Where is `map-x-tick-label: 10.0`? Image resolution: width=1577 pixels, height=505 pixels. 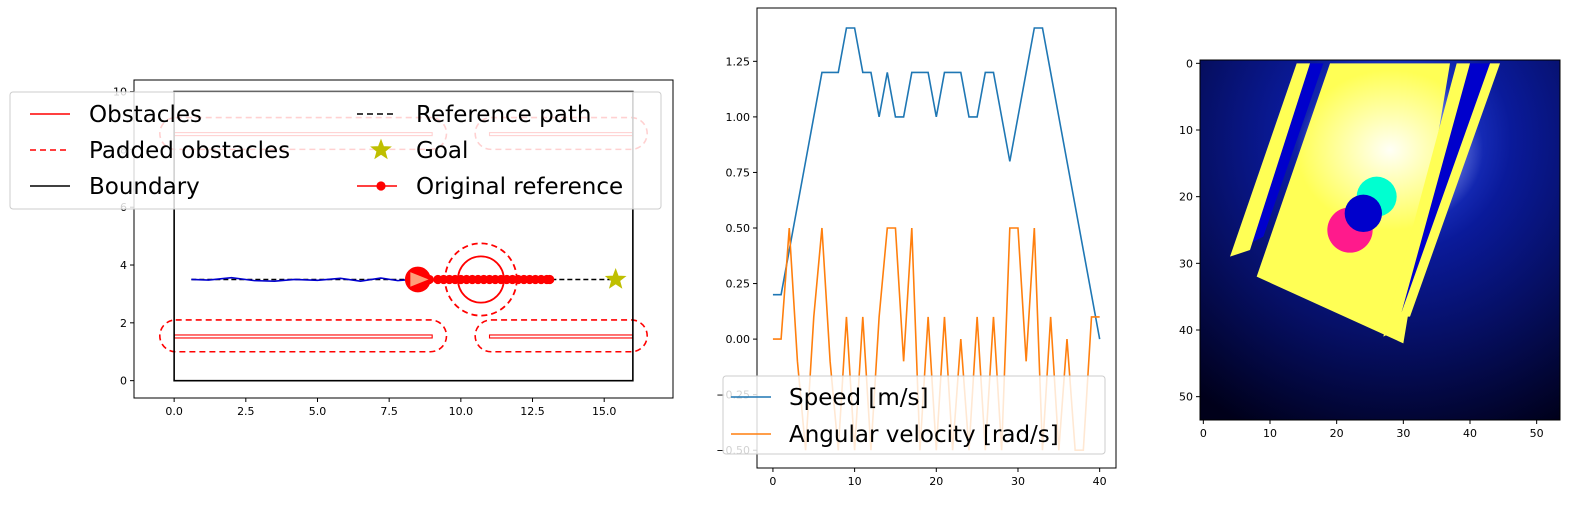
map-x-tick-label: 10.0 is located at coordinates (461, 411).